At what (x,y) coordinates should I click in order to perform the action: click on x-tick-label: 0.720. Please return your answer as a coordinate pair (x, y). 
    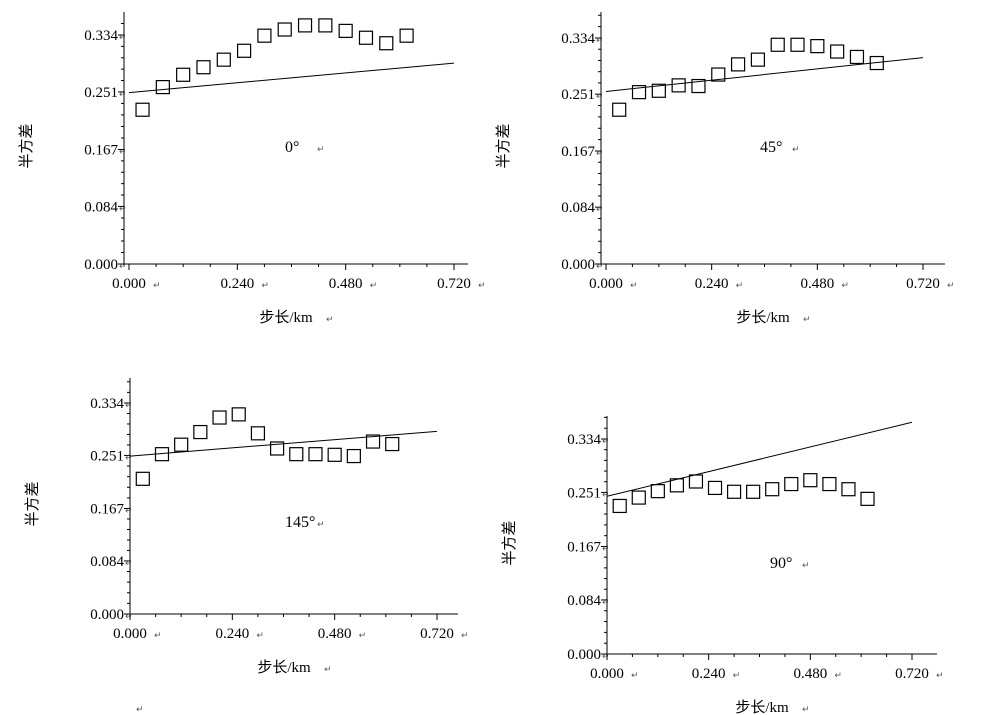
    Looking at the image, I should click on (912, 674).